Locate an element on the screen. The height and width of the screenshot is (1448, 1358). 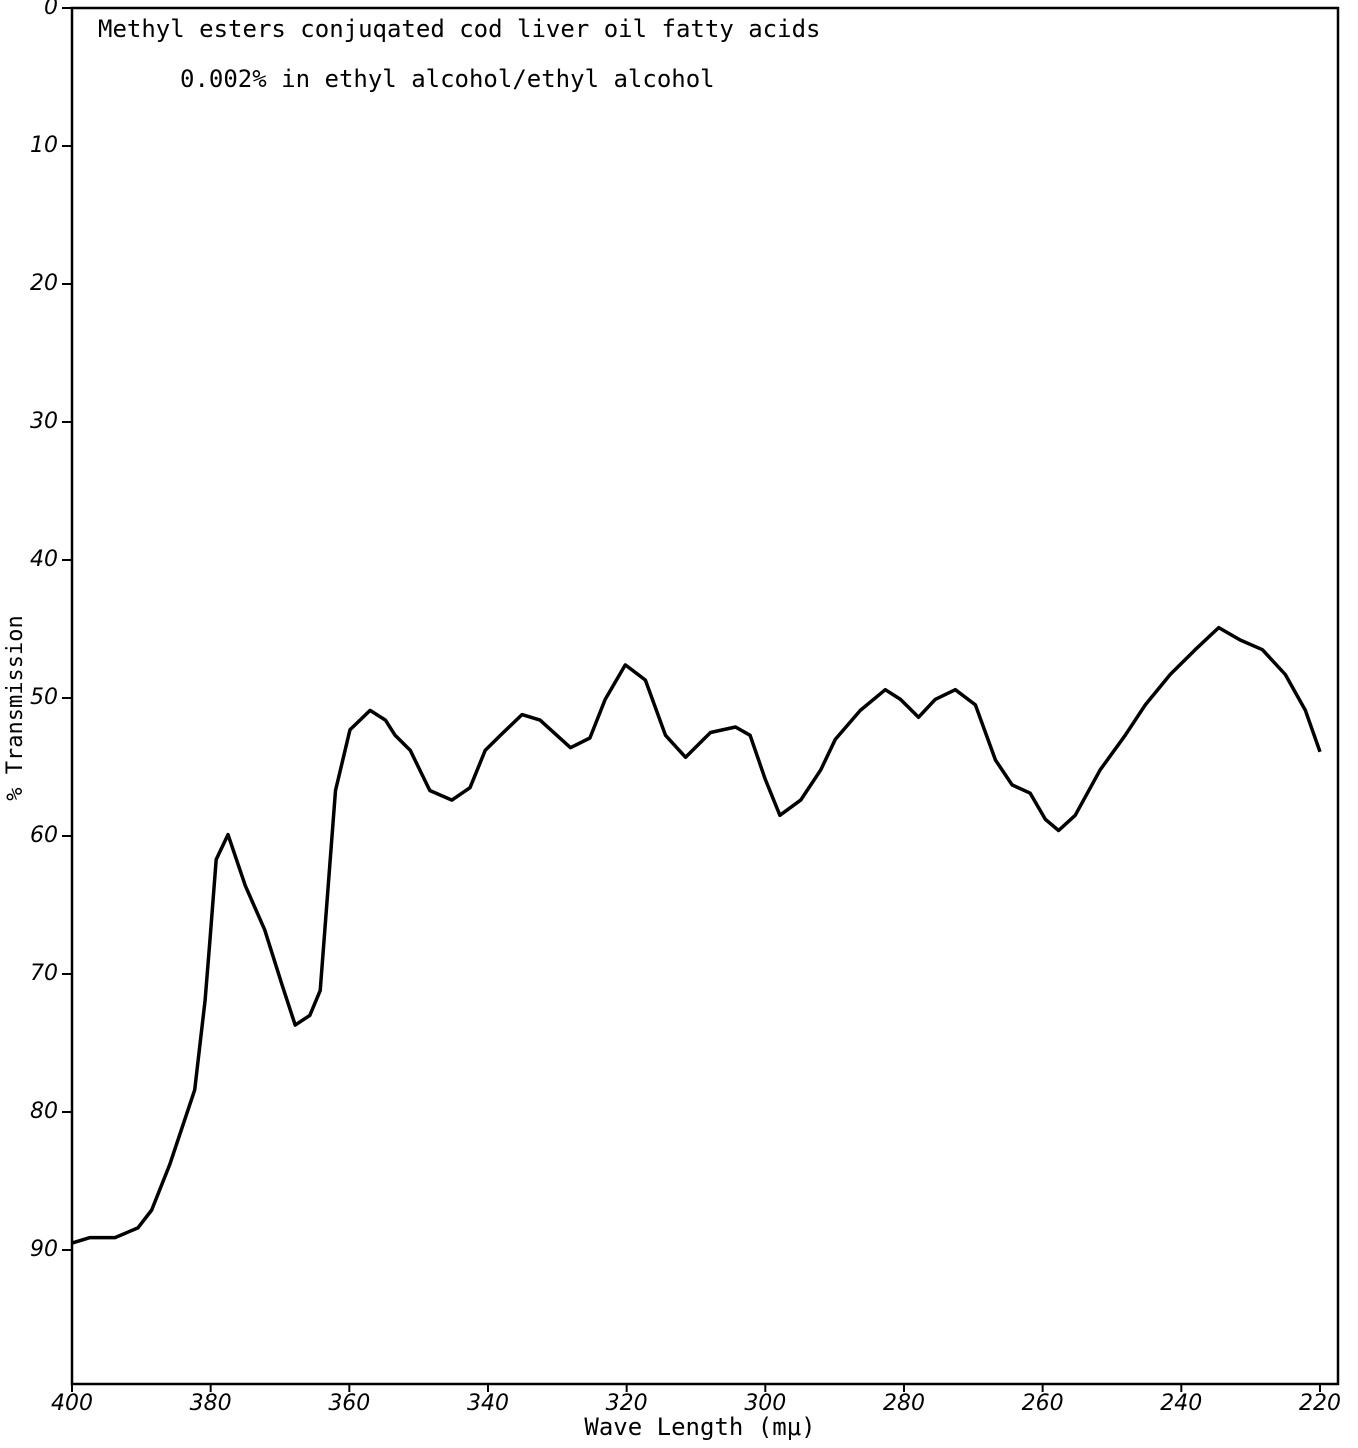
x-tick-label: 240 is located at coordinates (1181, 1403).